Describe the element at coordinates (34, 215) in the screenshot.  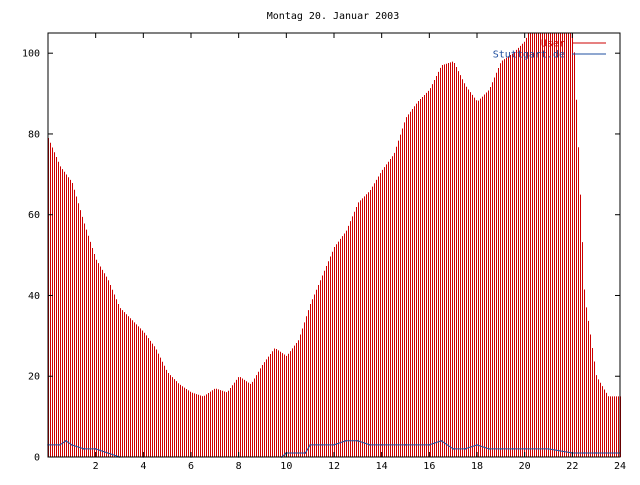
I see `y-tick-label: 60` at that location.